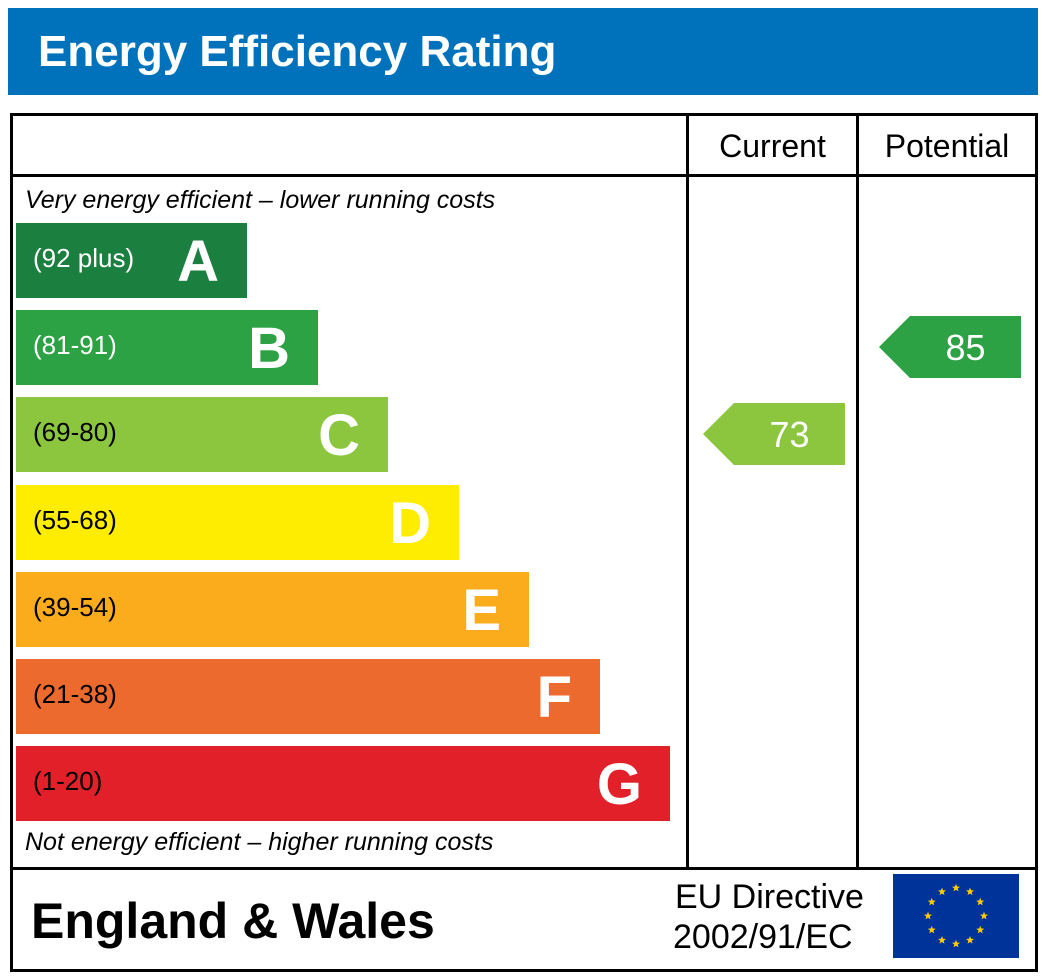 The height and width of the screenshot is (978, 1042). What do you see at coordinates (410, 523) in the screenshot?
I see `band-letter: D` at bounding box center [410, 523].